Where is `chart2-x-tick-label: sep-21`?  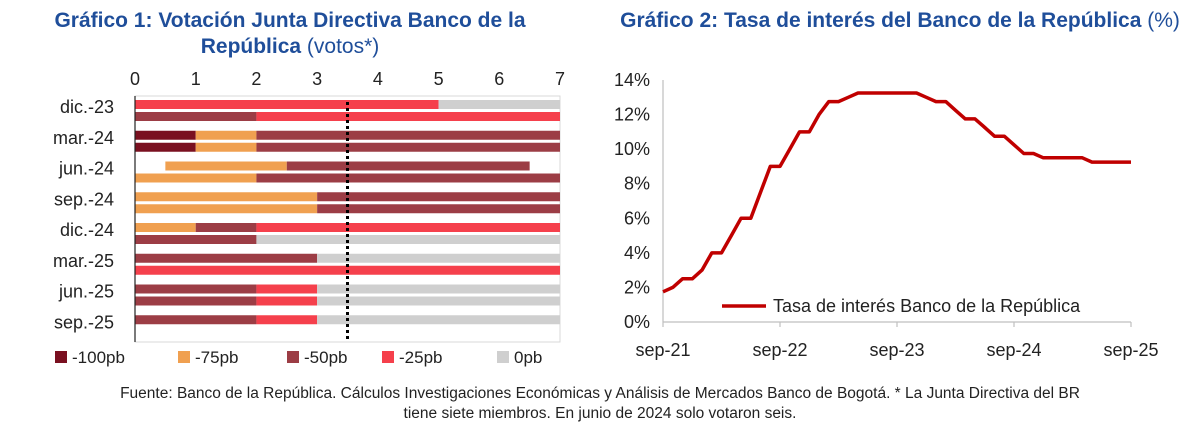 chart2-x-tick-label: sep-21 is located at coordinates (662, 350).